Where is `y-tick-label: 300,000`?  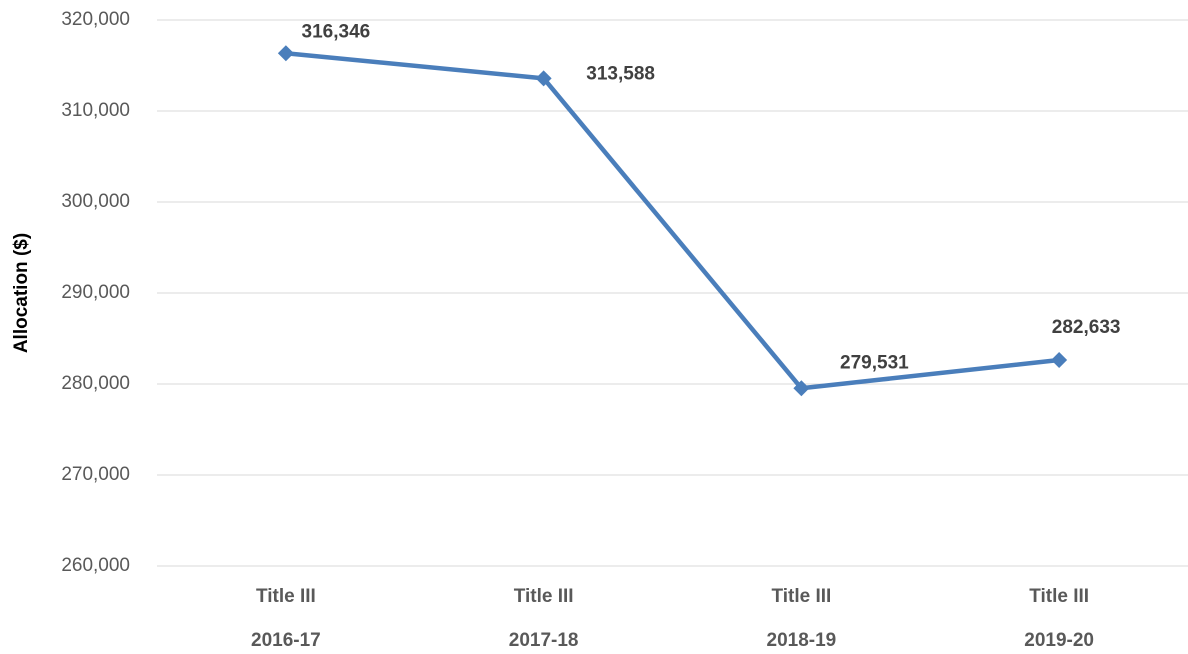 y-tick-label: 300,000 is located at coordinates (95, 201).